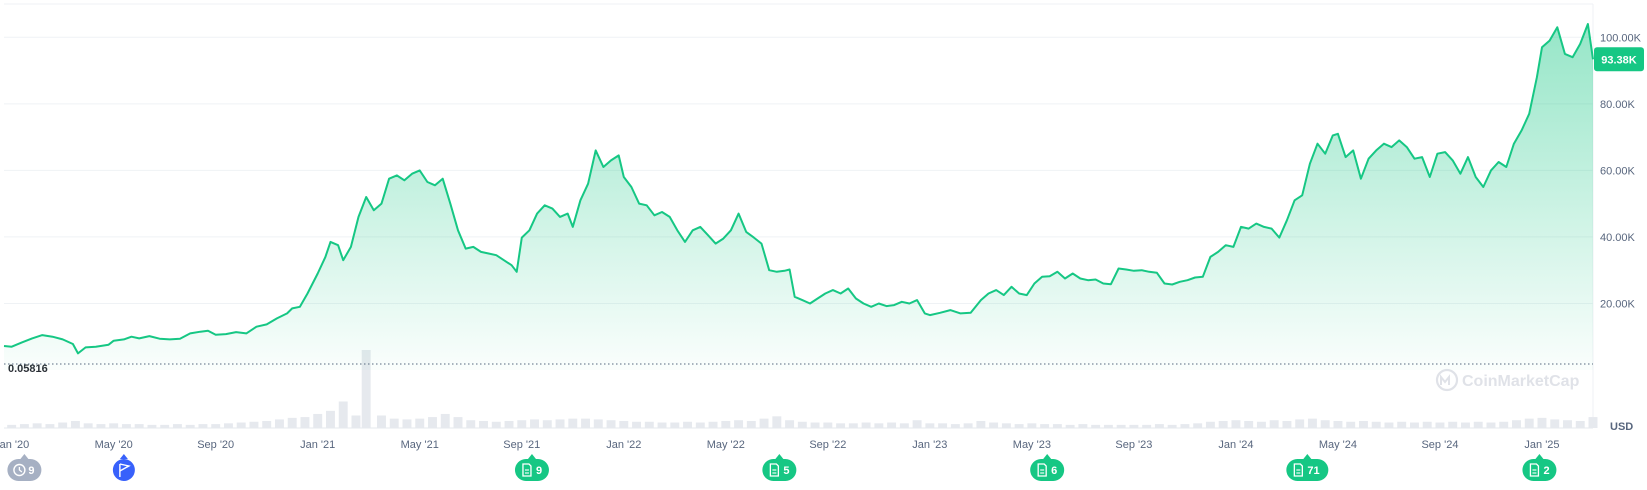 This screenshot has width=1647, height=490. I want to click on x-tick-label: Sep '24, so click(1439, 445).